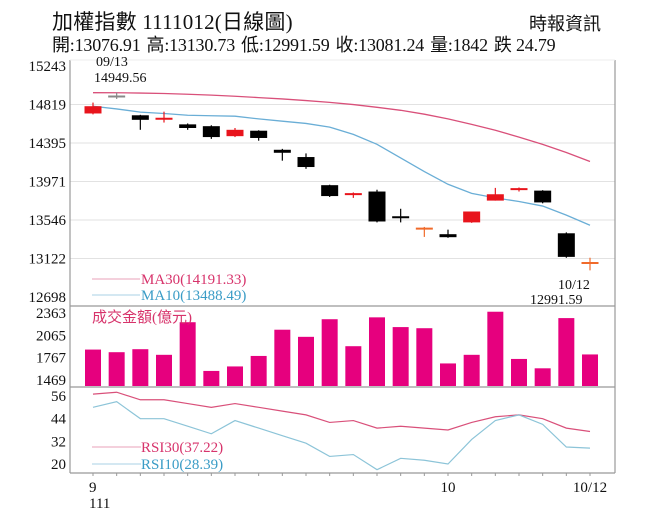  I want to click on ma30-line, so click(341, 127).